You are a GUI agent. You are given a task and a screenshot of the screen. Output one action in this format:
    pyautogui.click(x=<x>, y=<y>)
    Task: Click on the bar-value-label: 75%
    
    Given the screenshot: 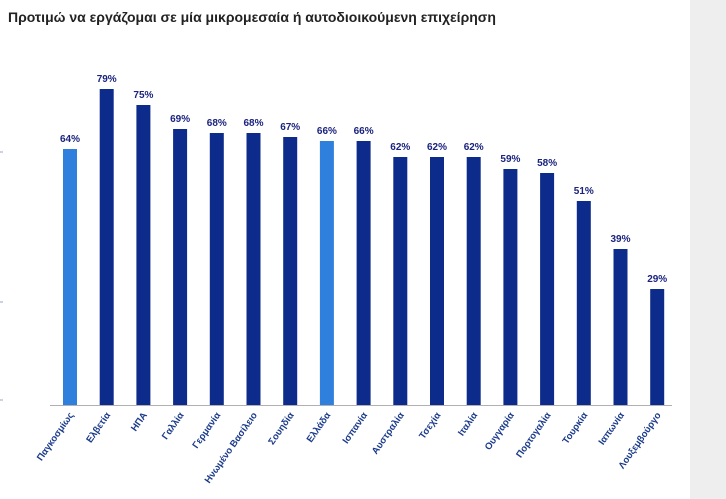 What is the action you would take?
    pyautogui.click(x=143, y=95)
    